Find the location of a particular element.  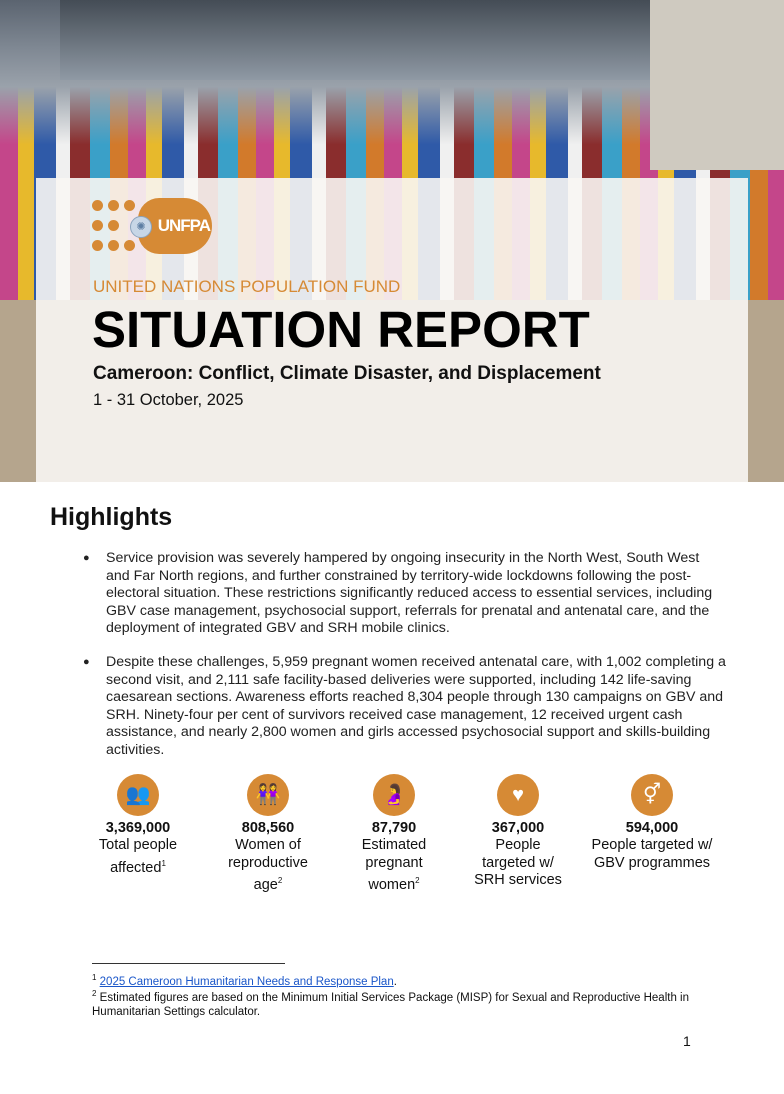

pregnant-woman-icon: 🤰 is located at coordinates (394, 795).